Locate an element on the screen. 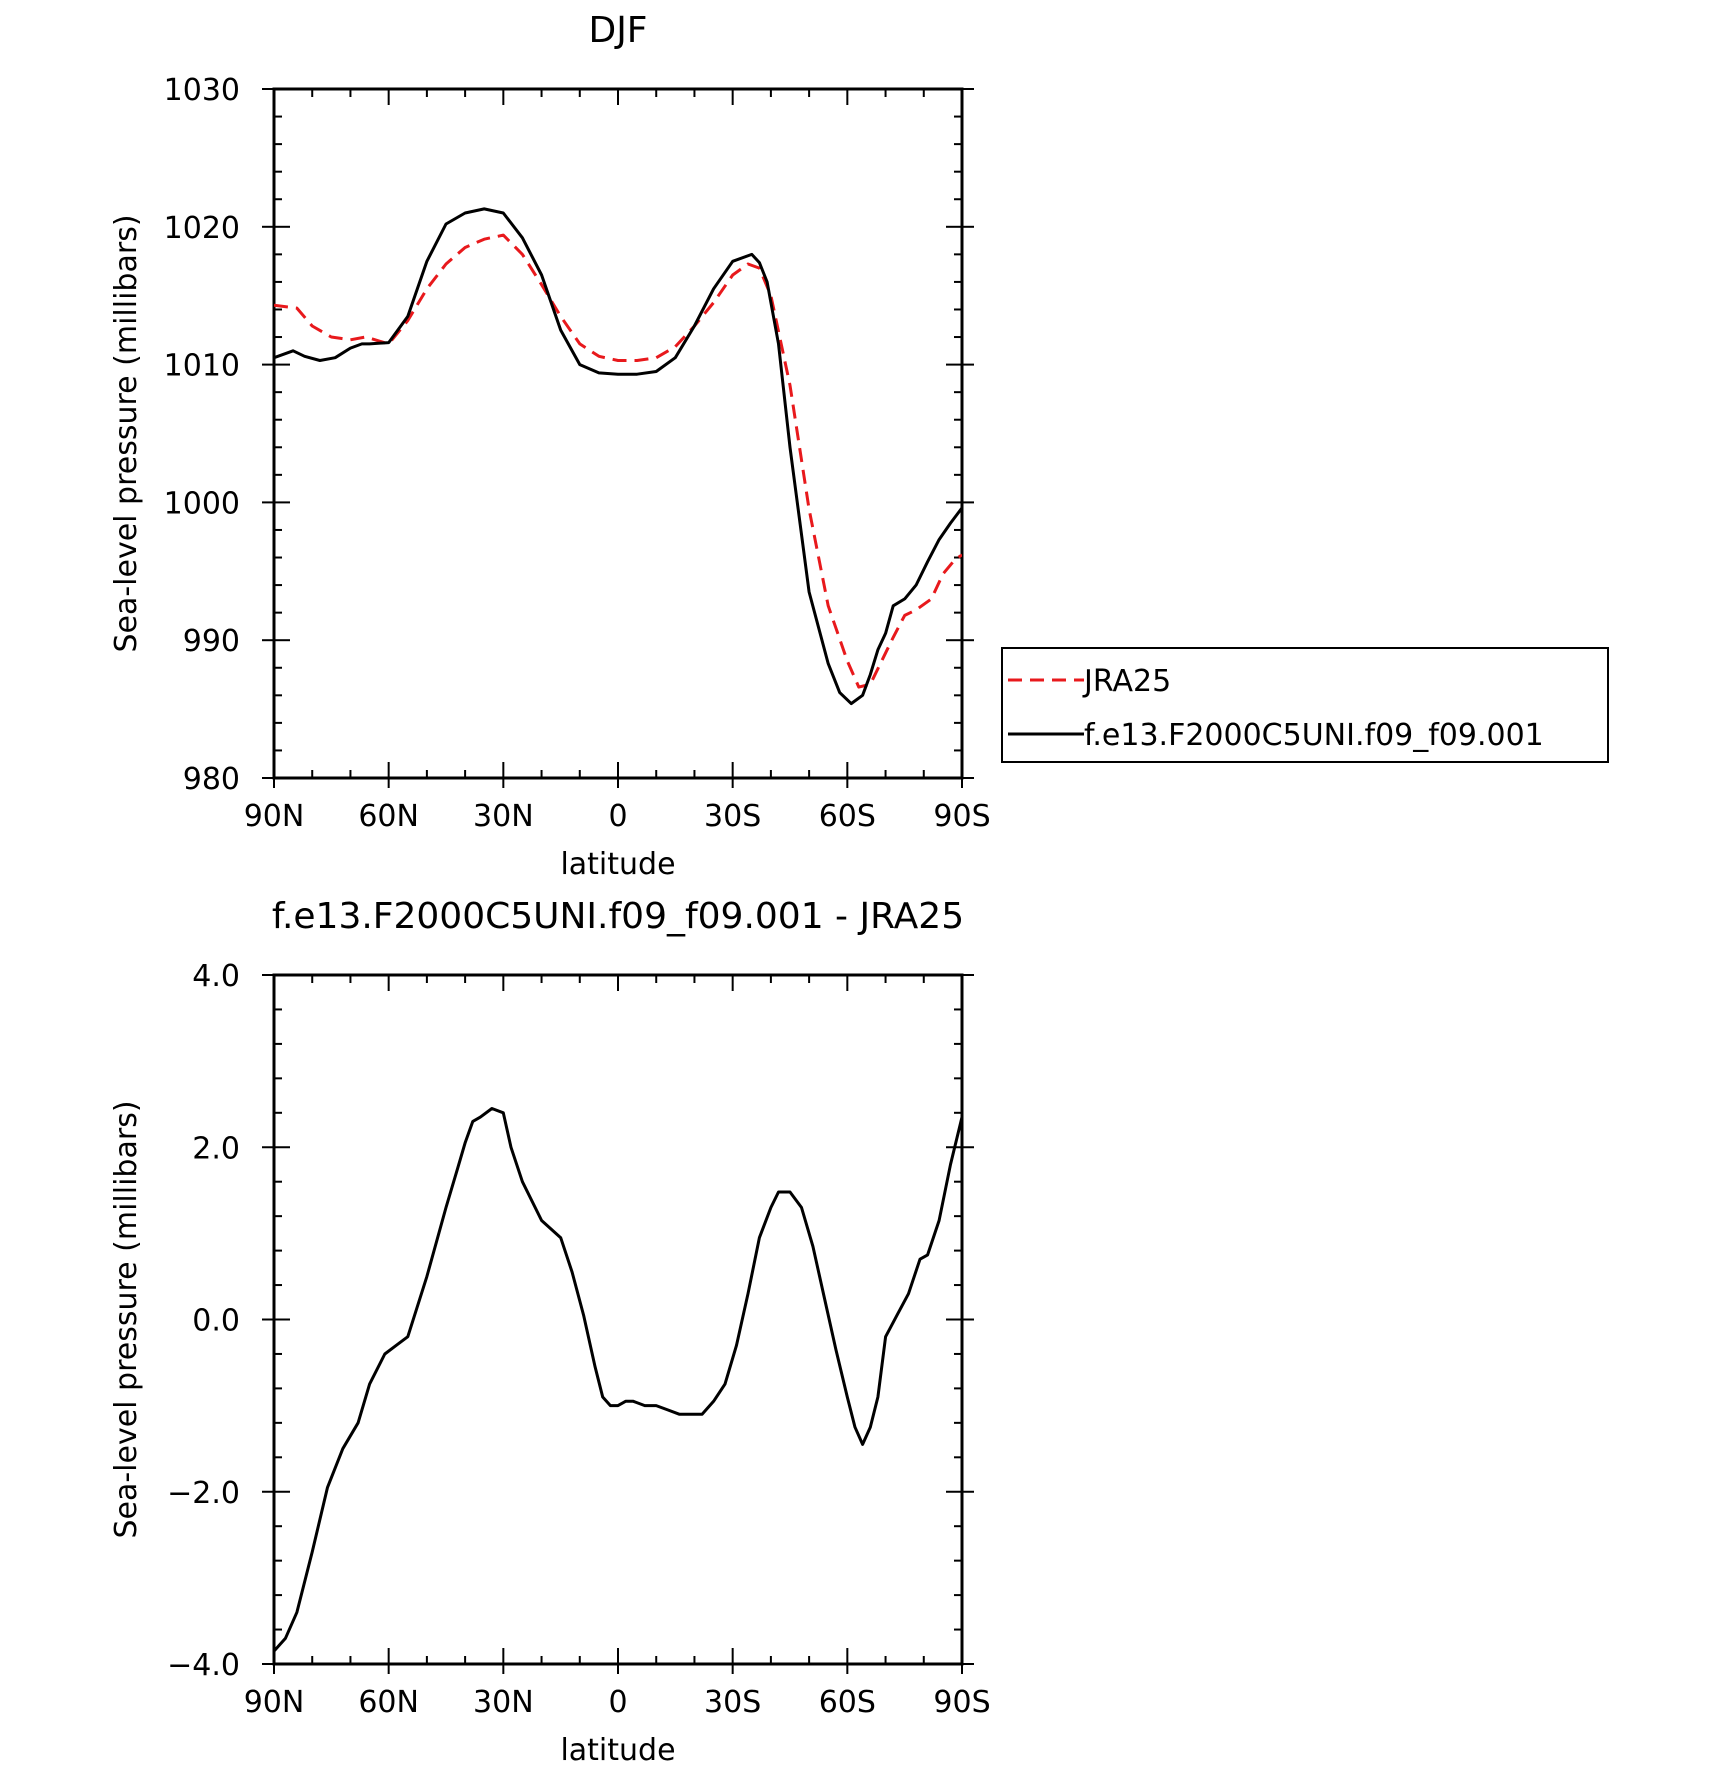  legend-label: f.e13.F2000C5UNI.f09_f09.001 is located at coordinates (1314, 735).